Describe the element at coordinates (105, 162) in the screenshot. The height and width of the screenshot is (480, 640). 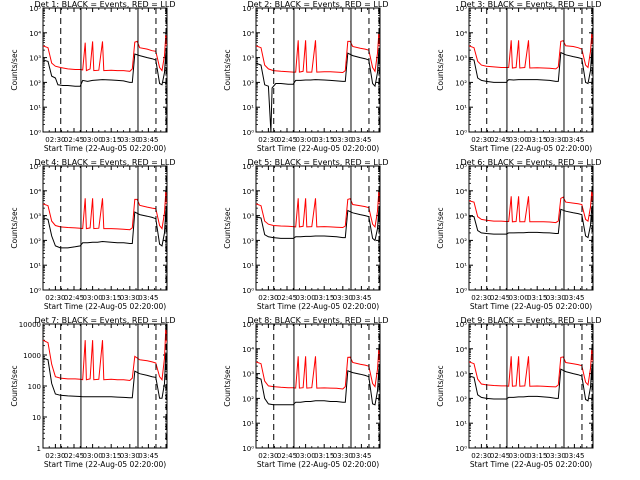
I see `chart-title: Det 4: BLACK = Events, RED = LLD` at that location.